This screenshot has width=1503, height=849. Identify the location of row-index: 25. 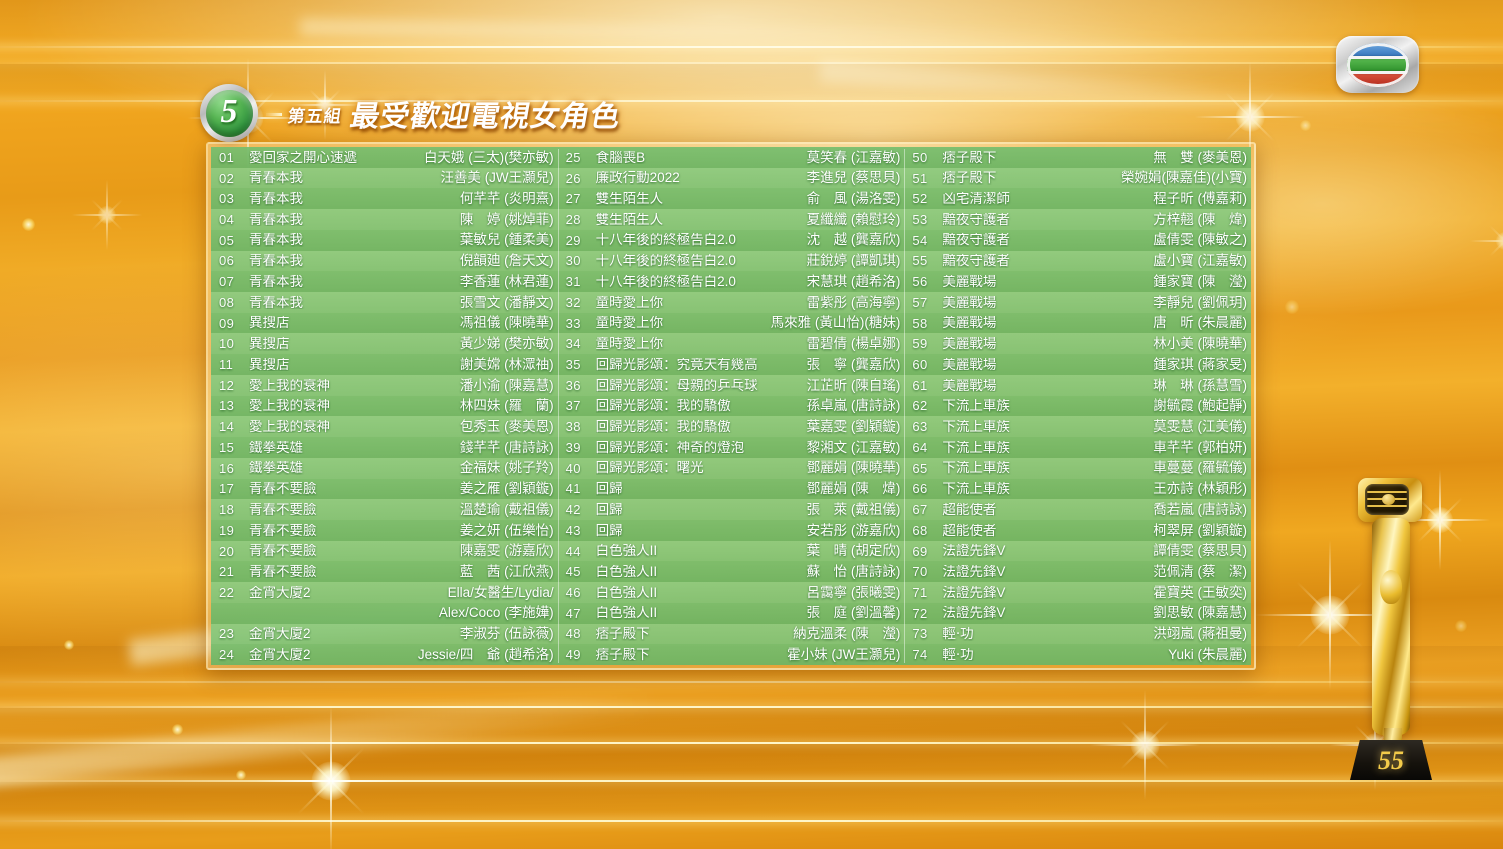
(573, 157).